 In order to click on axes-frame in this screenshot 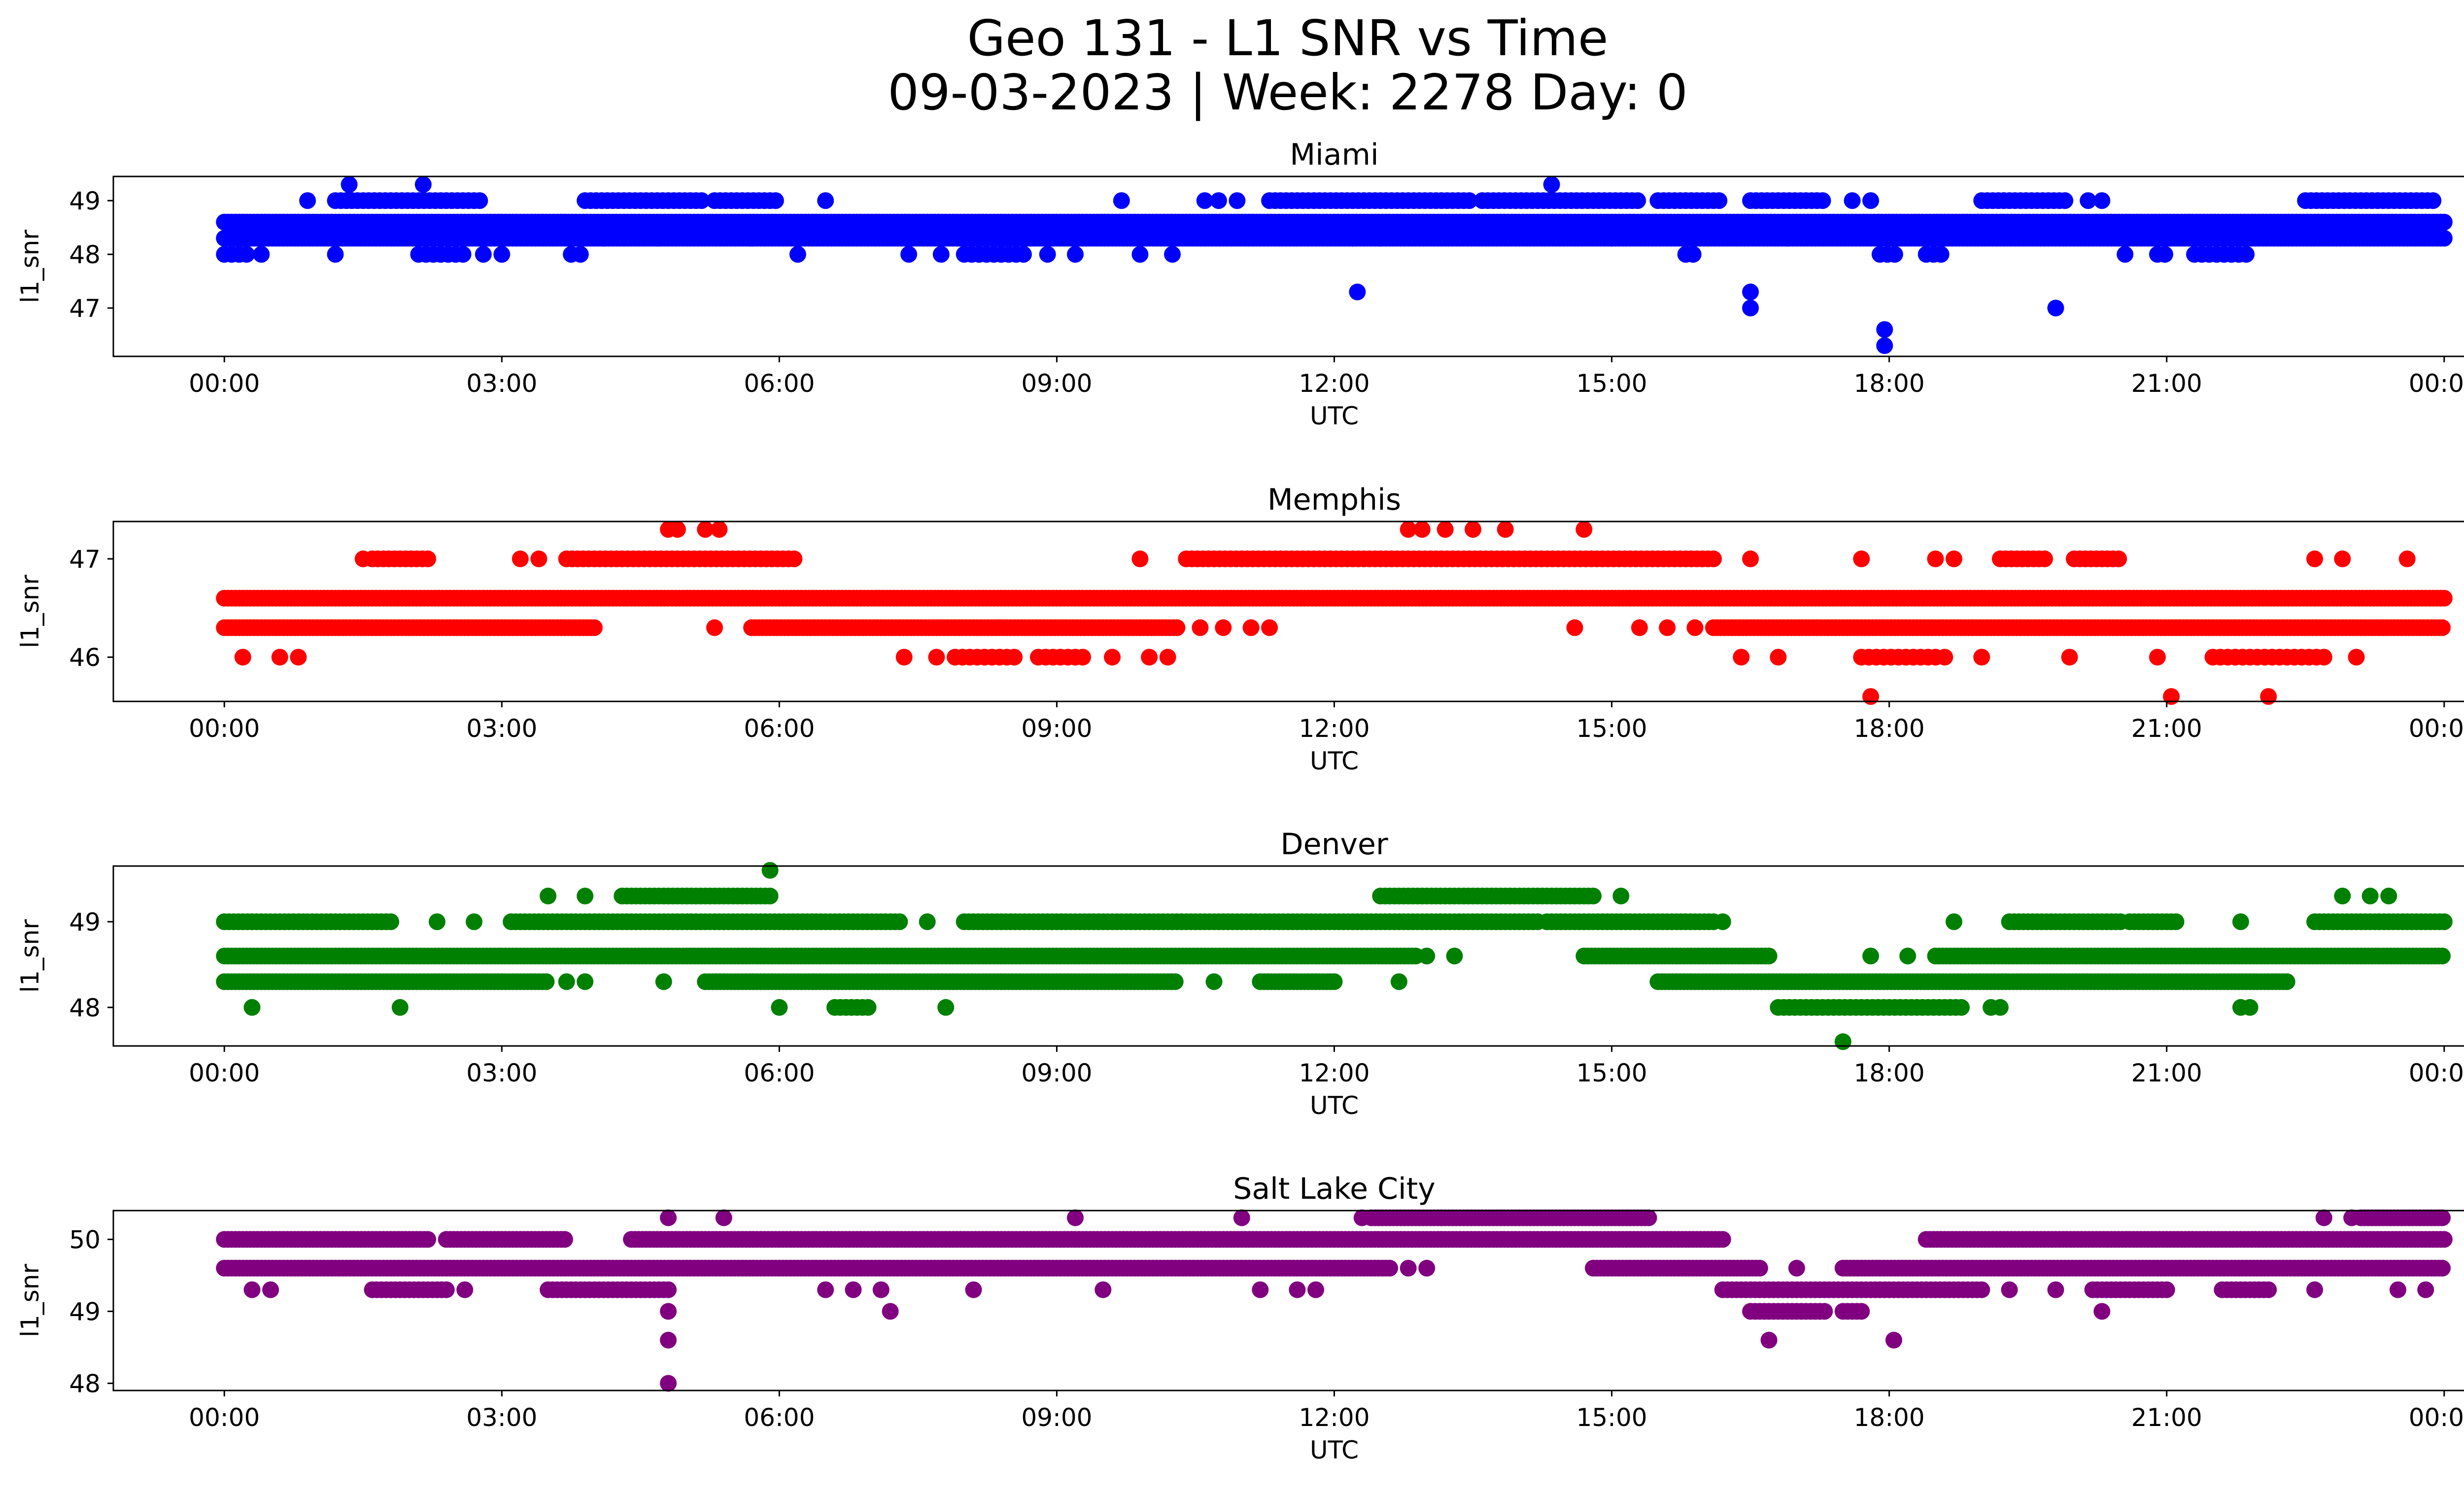, I will do `click(1288, 611)`.